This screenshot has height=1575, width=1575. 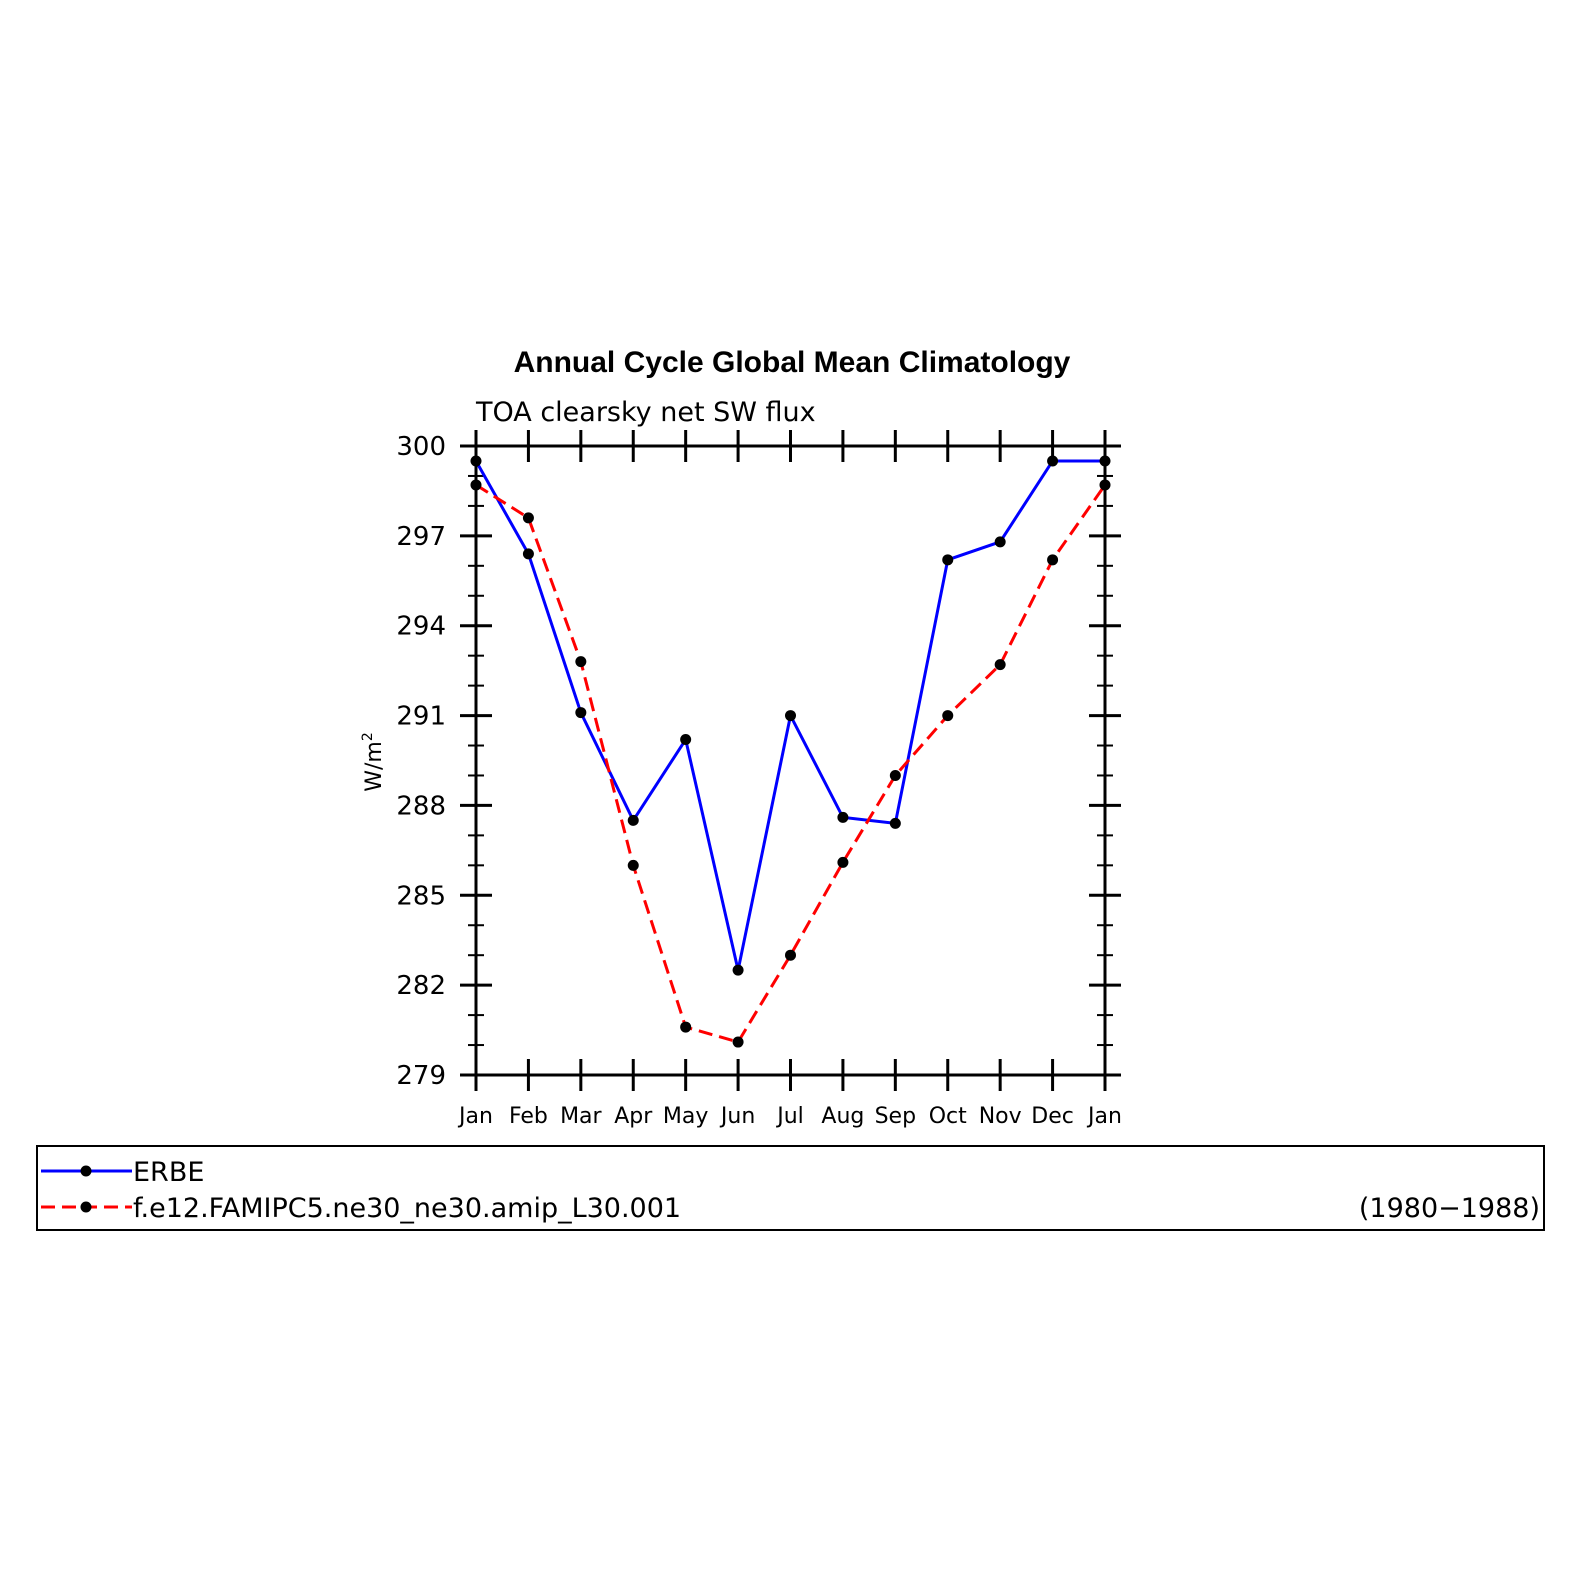 I want to click on y-axis-label: W/m2, so click(x=373, y=762).